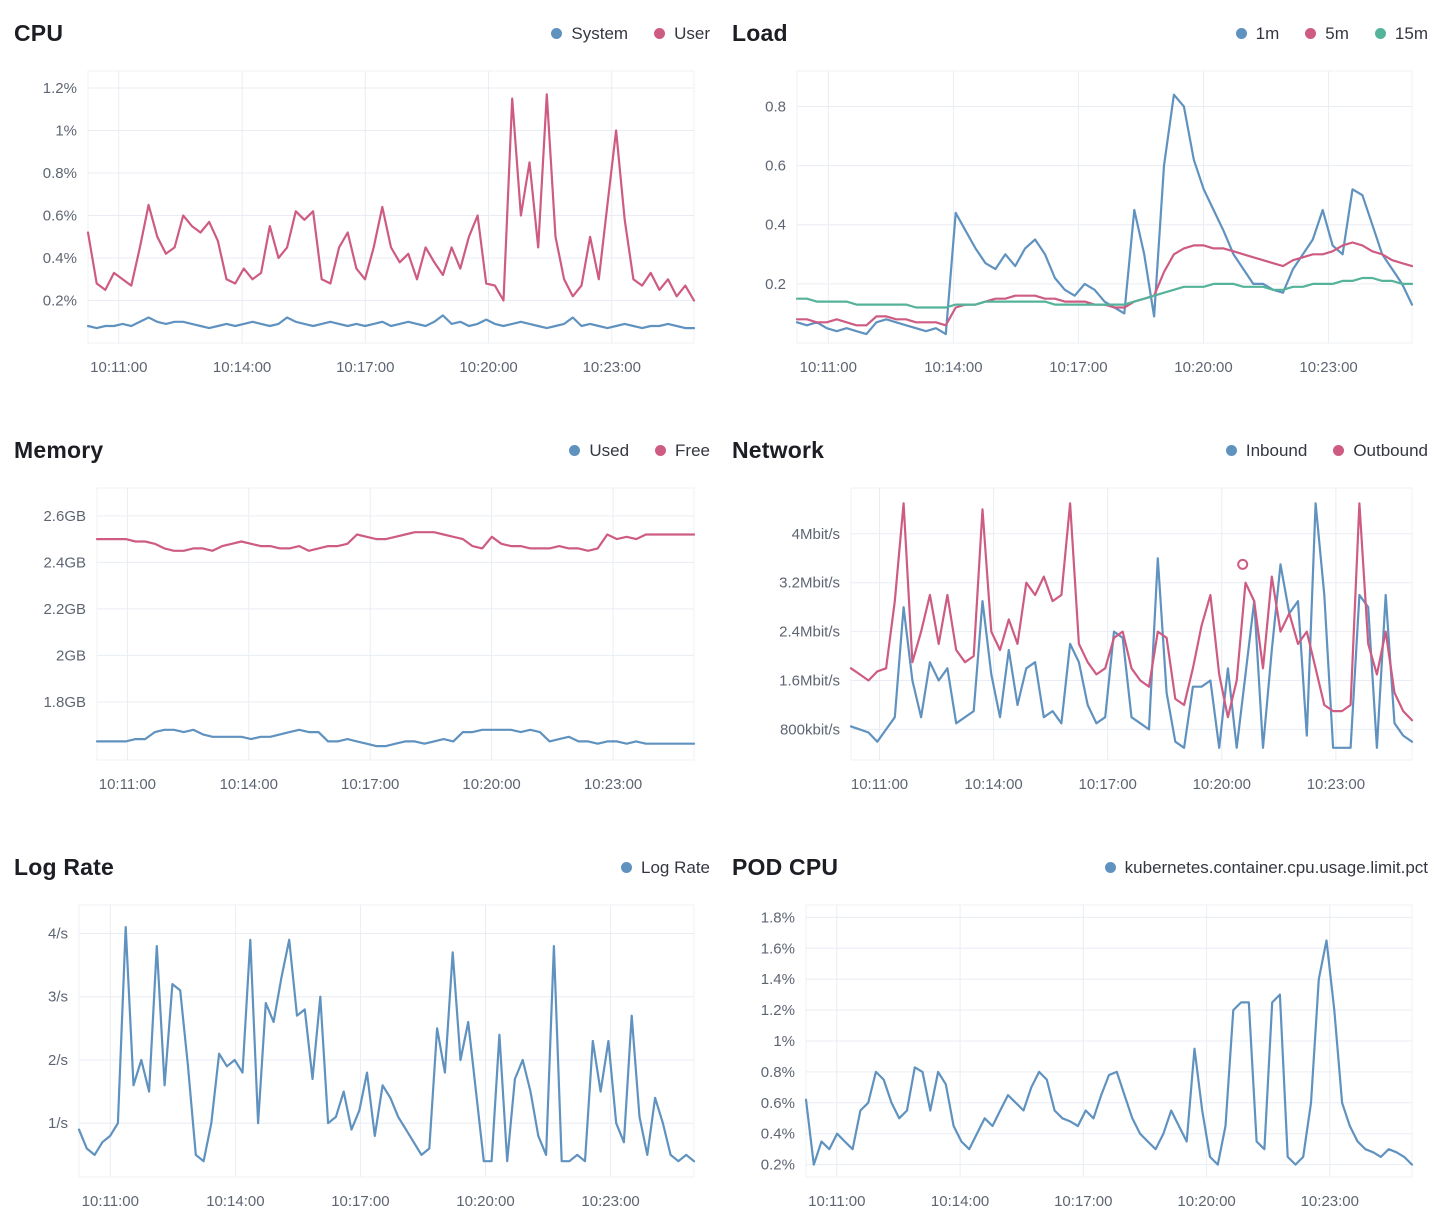  I want to click on legend-item: System, so click(589, 34).